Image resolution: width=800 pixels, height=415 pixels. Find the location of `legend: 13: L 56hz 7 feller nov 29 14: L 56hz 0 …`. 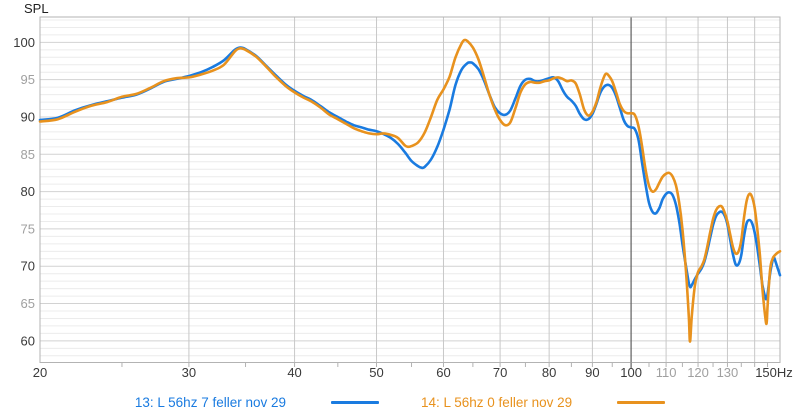

legend: 13: L 56hz 7 feller nov 29 14: L 56hz 0 … is located at coordinates (400, 402).